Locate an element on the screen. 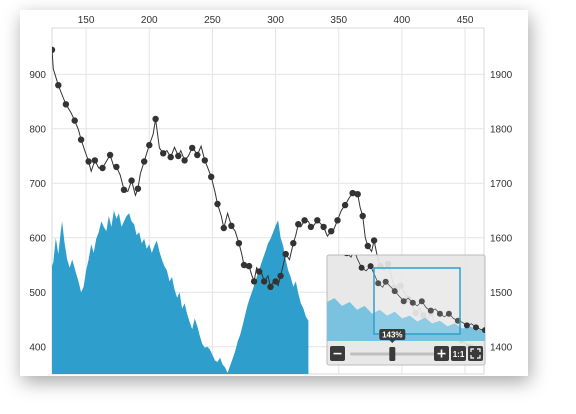 The image size is (576, 414). zoom-in-button is located at coordinates (441, 353).